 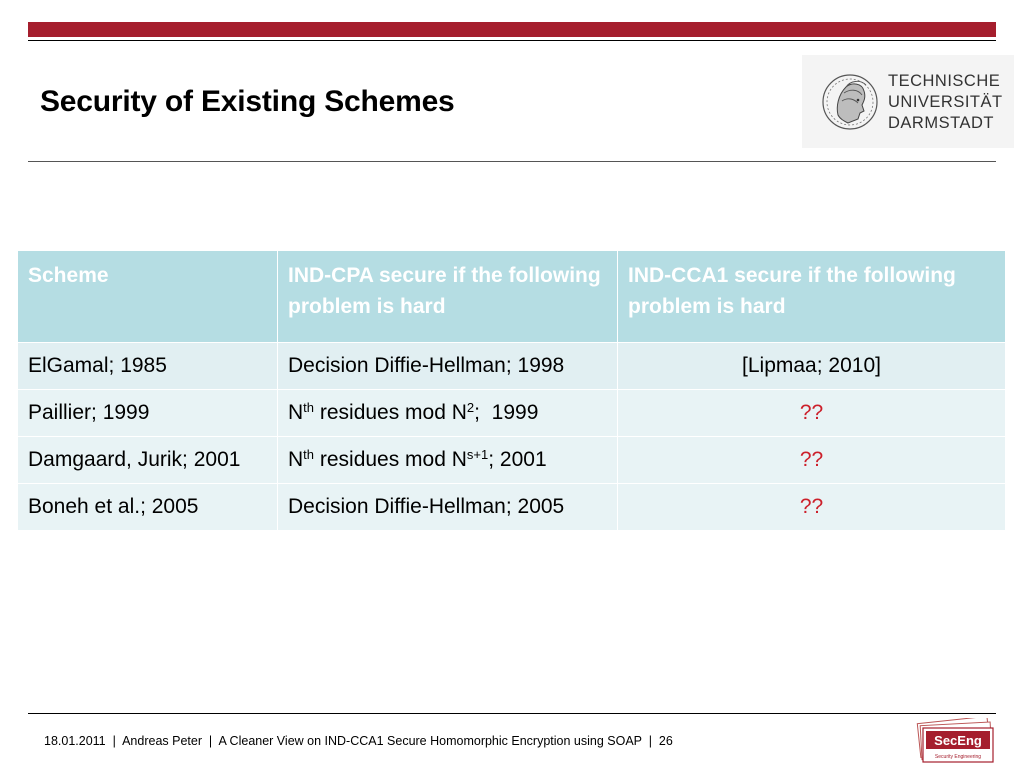 I want to click on cell-cpa: Decision Diffie-Hellman; 2005, so click(x=447, y=507).